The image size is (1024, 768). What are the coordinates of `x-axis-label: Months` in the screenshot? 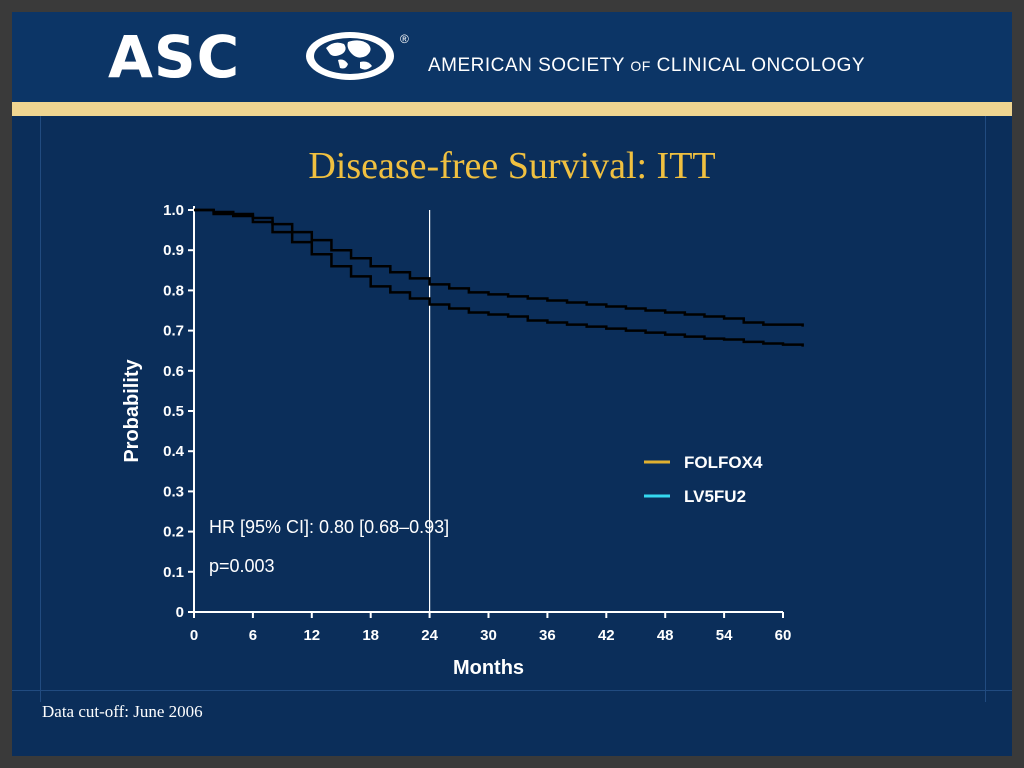 It's located at (488, 668).